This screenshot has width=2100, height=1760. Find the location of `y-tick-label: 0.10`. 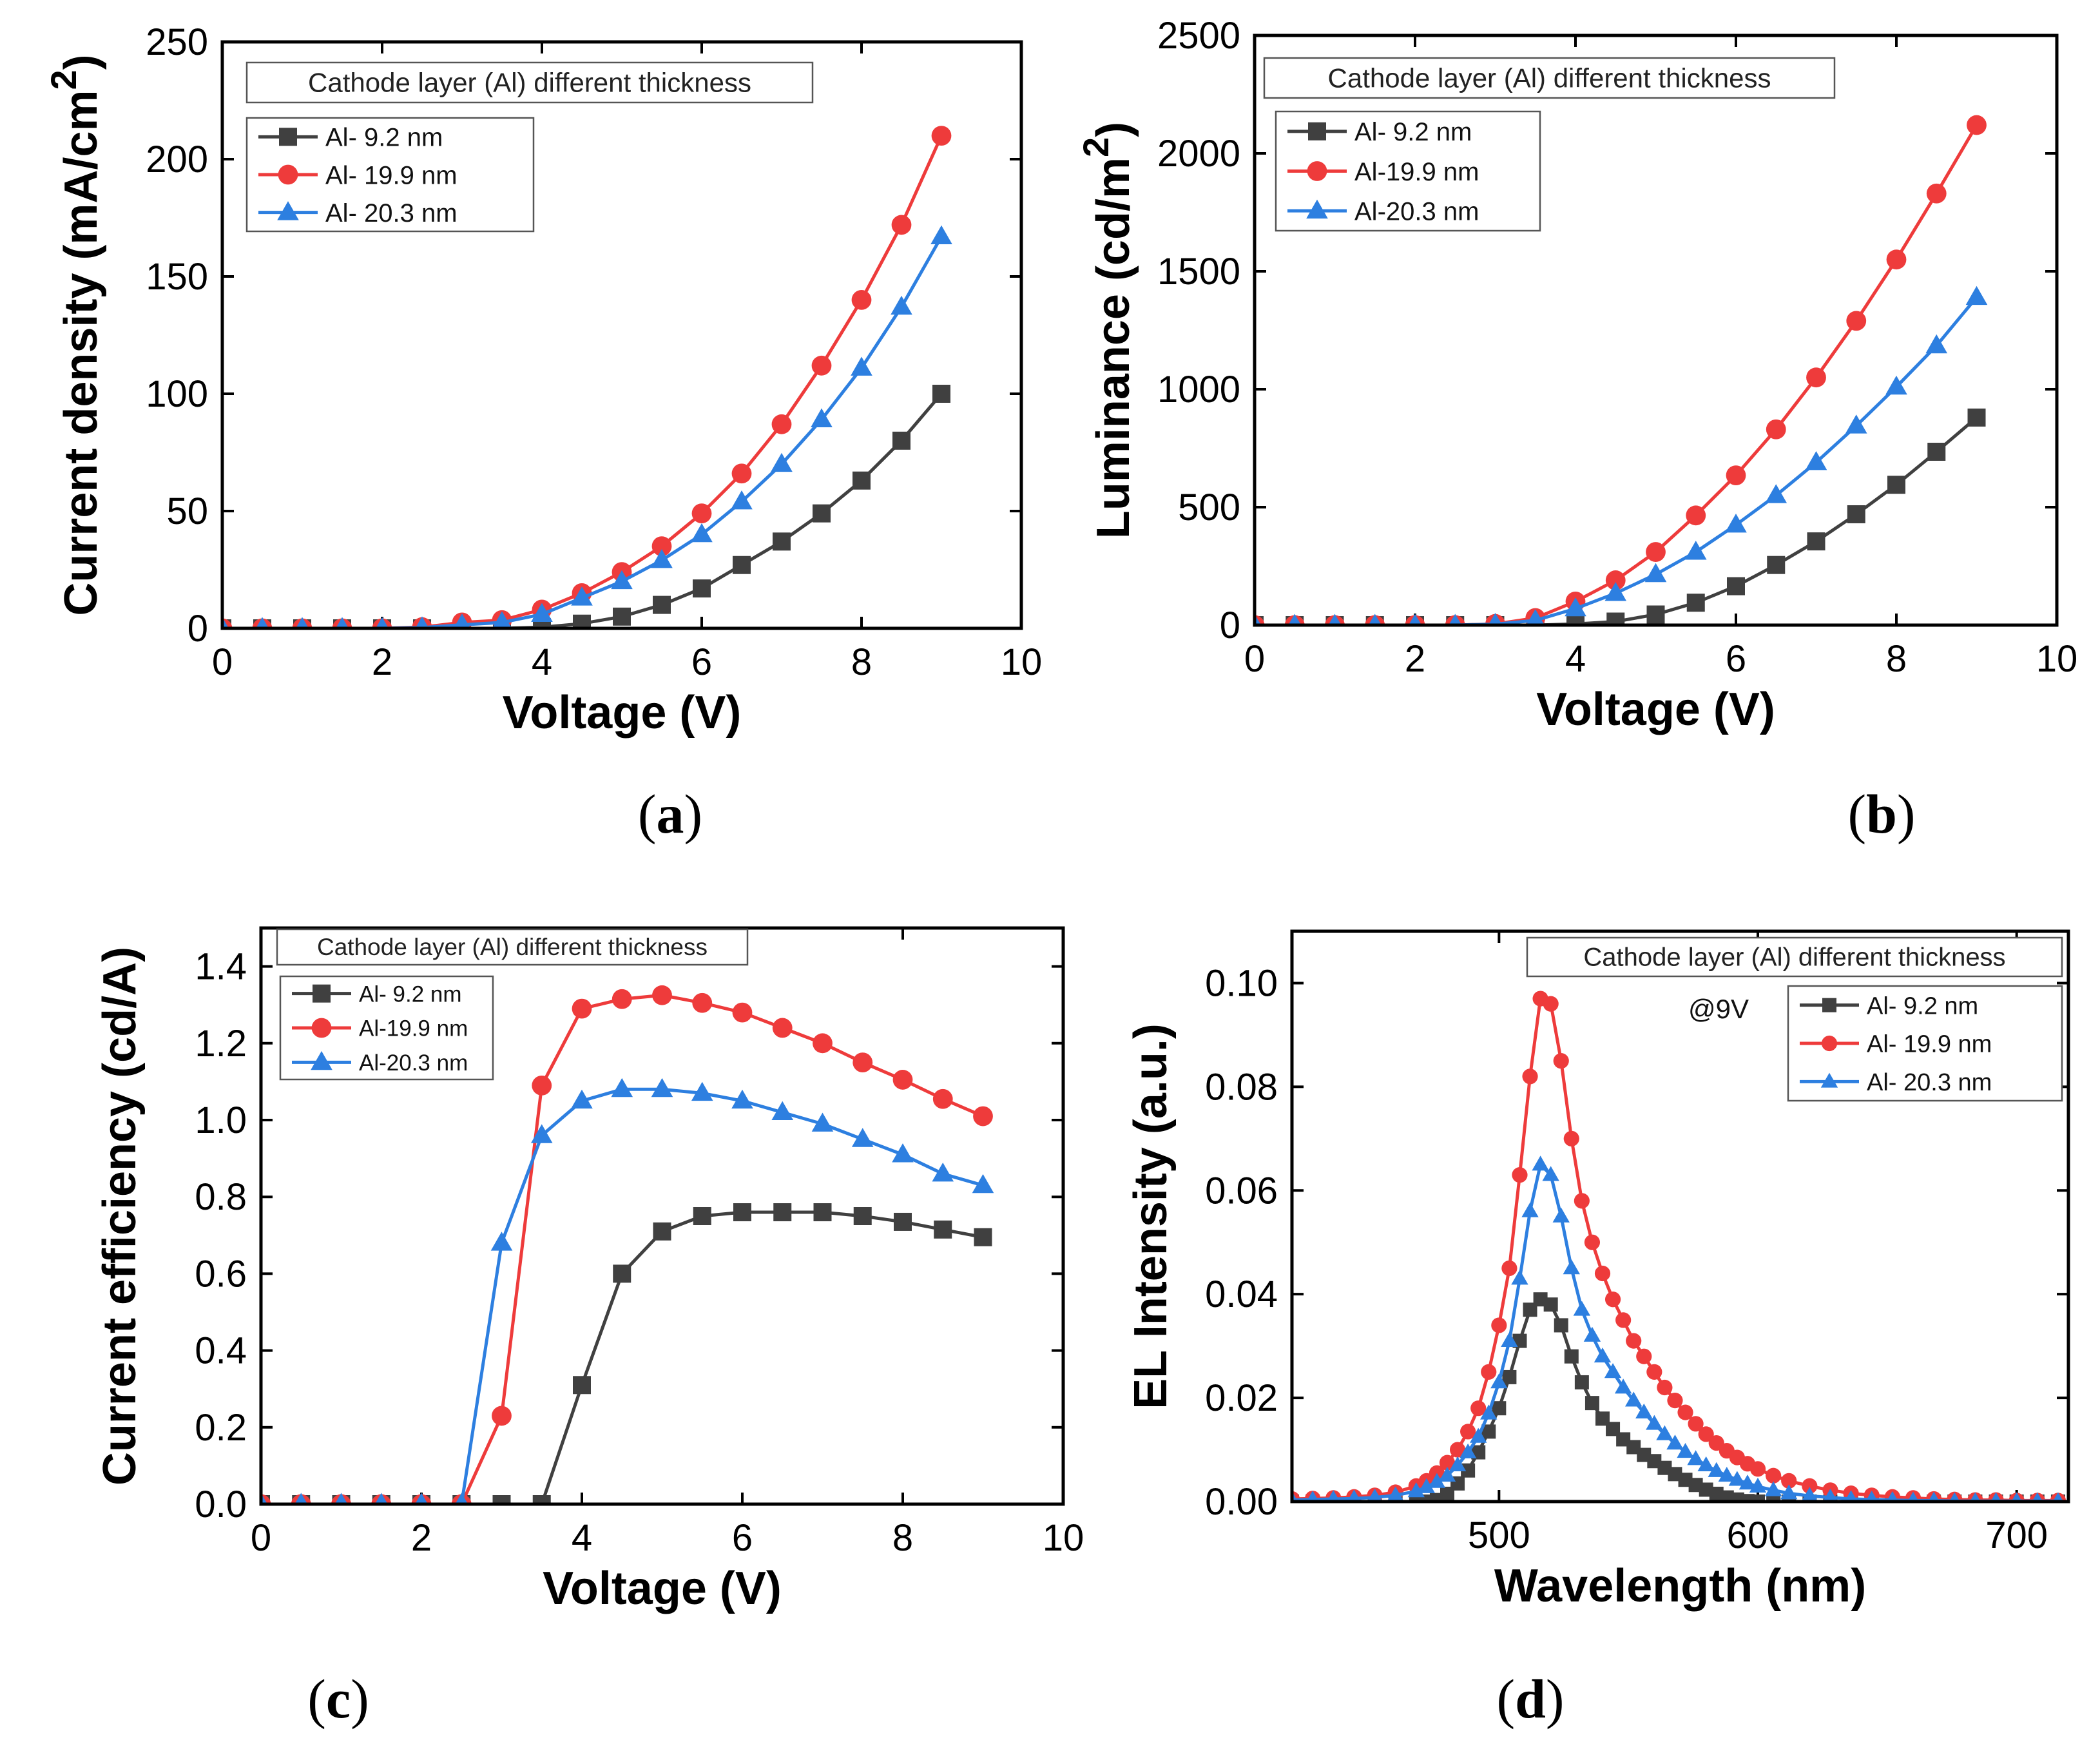

y-tick-label: 0.10 is located at coordinates (1241, 983).